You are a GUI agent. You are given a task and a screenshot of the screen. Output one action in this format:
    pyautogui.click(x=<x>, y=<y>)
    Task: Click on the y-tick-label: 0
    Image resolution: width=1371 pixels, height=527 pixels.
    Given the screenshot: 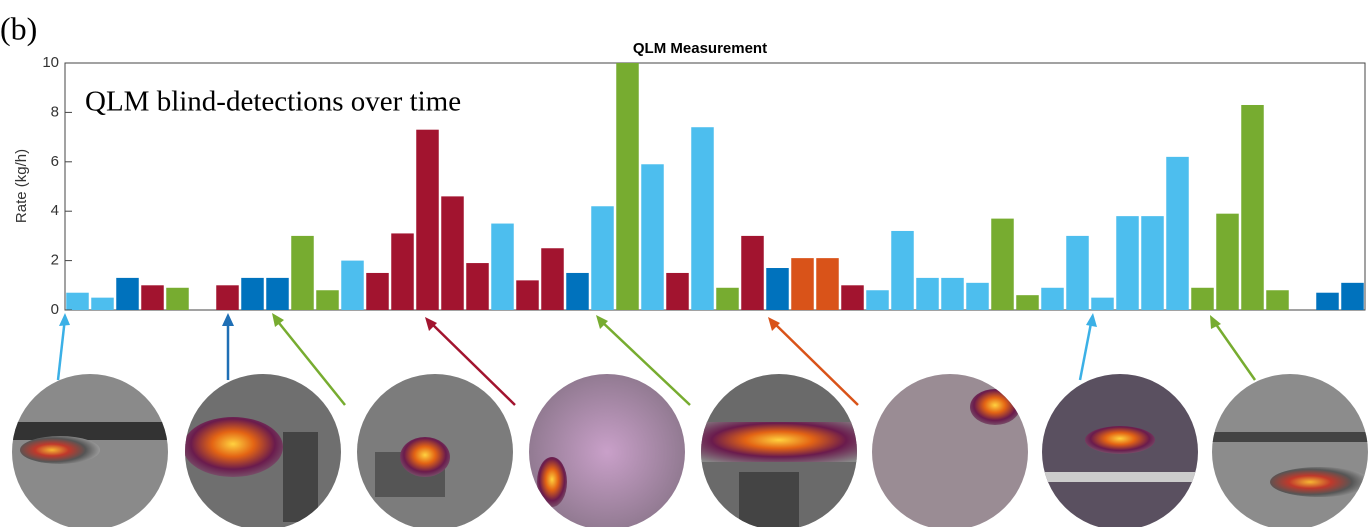 What is the action you would take?
    pyautogui.click(x=55, y=309)
    